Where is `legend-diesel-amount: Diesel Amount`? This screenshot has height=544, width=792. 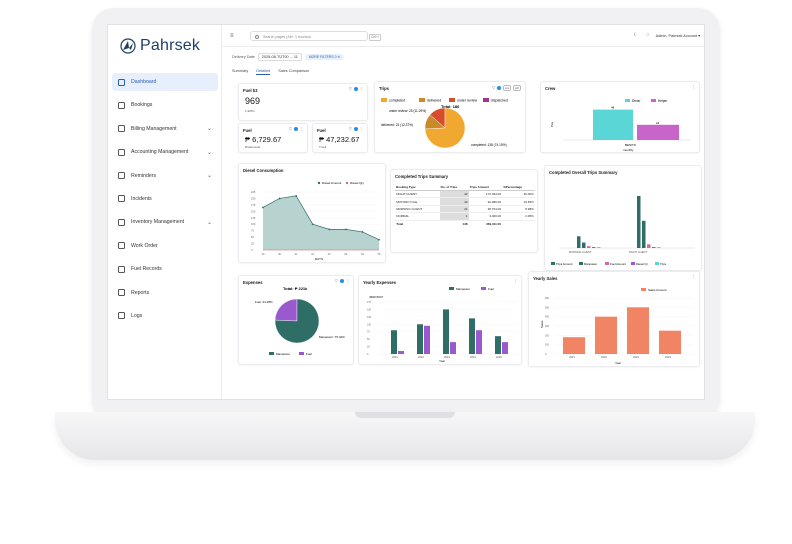 legend-diesel-amount: Diesel Amount is located at coordinates (332, 183).